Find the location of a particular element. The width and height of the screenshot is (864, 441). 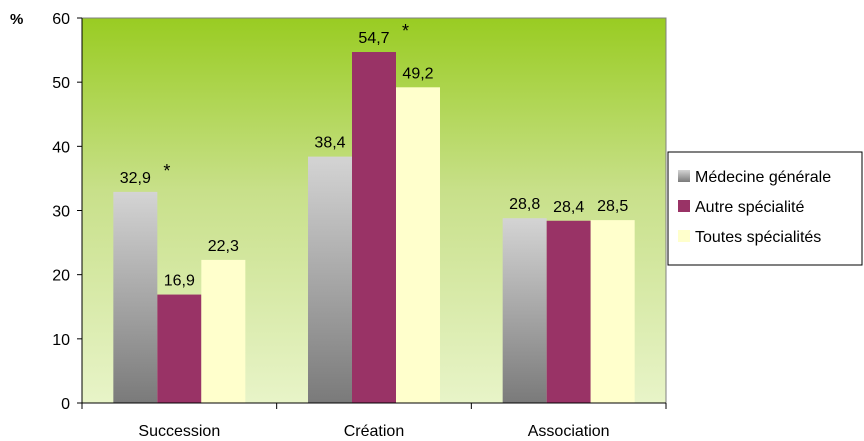

data-label: 28,4 is located at coordinates (568, 207).